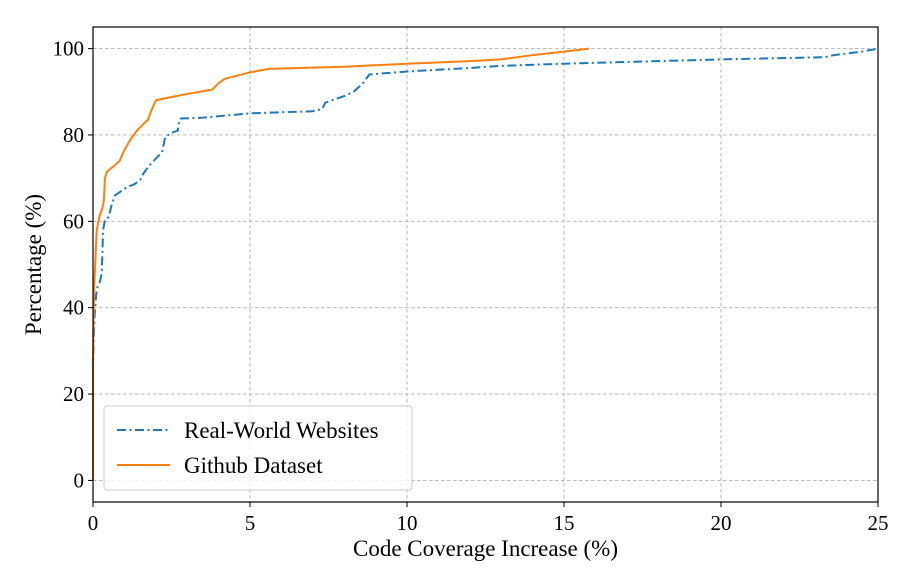 This screenshot has width=912, height=578. What do you see at coordinates (281, 430) in the screenshot?
I see `legend-label-real-world-websites: Real-World Websites` at bounding box center [281, 430].